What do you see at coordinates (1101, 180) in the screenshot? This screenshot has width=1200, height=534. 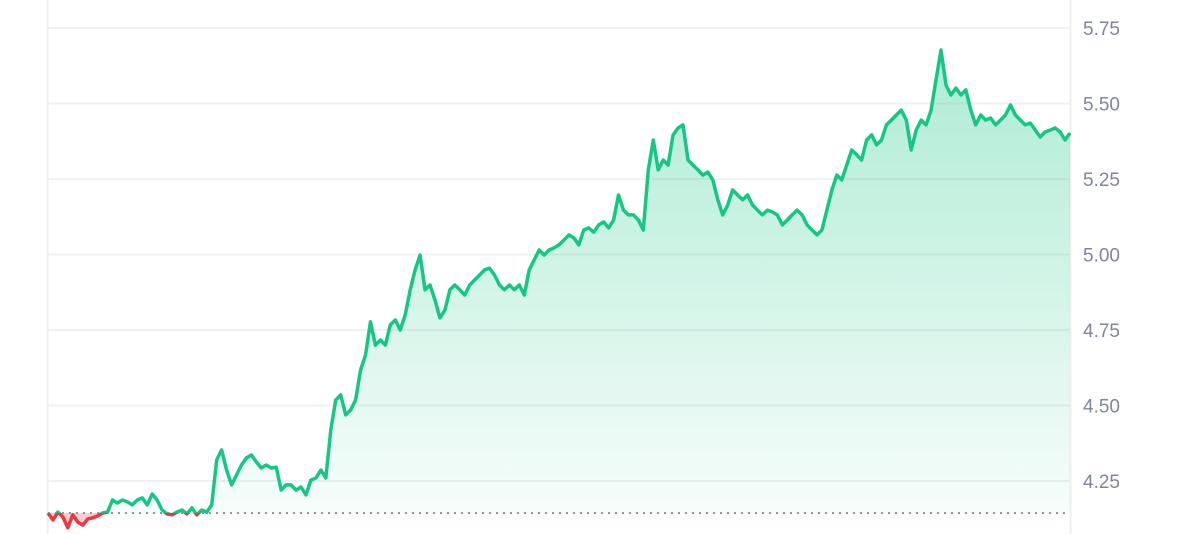 I see `y-tick-label: 5.25` at bounding box center [1101, 180].